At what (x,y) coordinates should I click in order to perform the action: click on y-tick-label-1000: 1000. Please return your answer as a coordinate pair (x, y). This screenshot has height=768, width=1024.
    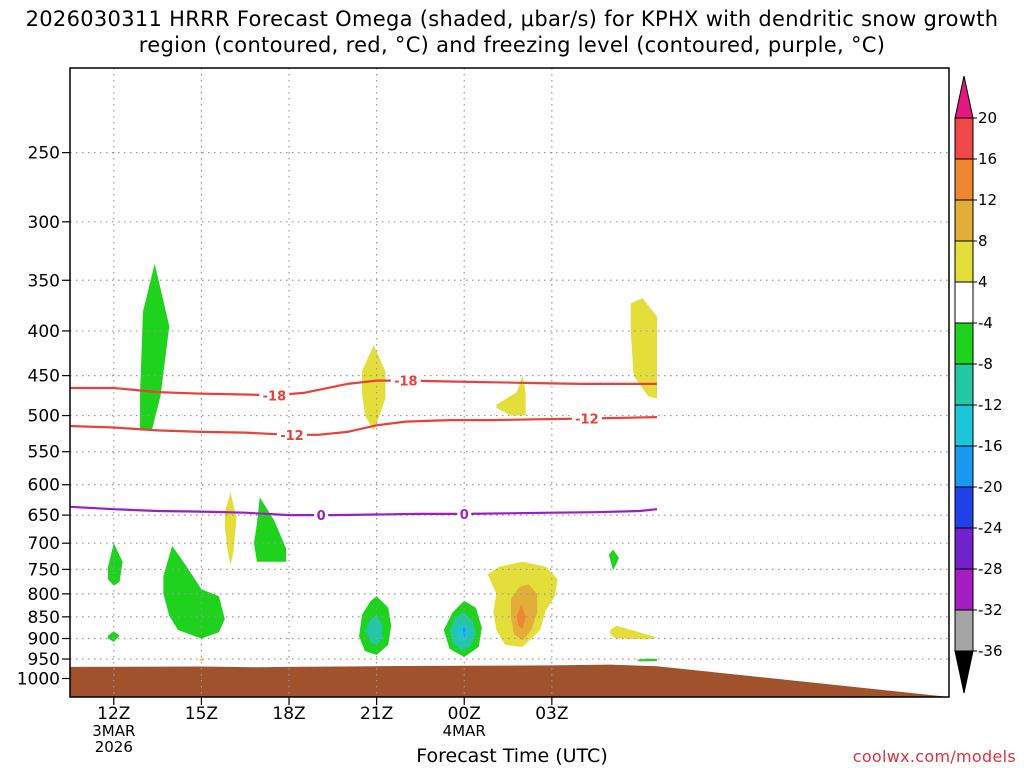
    Looking at the image, I should click on (38, 679).